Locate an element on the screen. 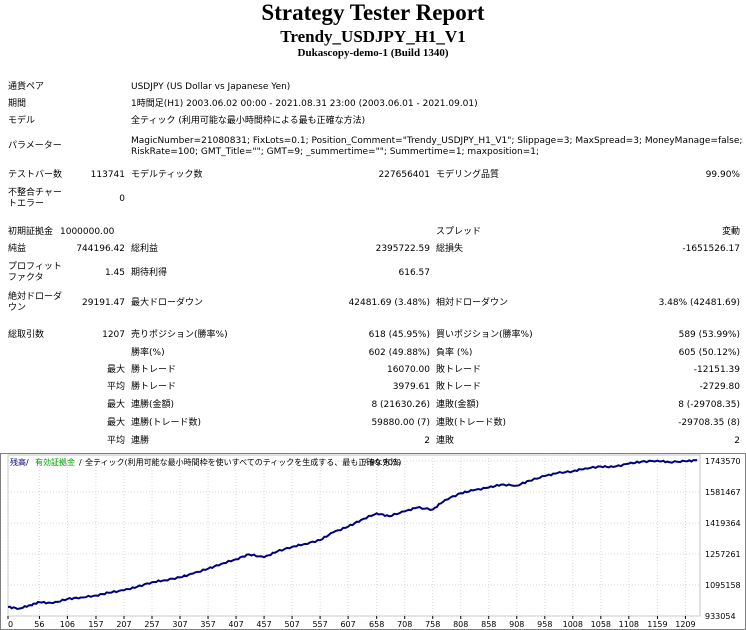  x-tick-label: 1008 is located at coordinates (573, 624).